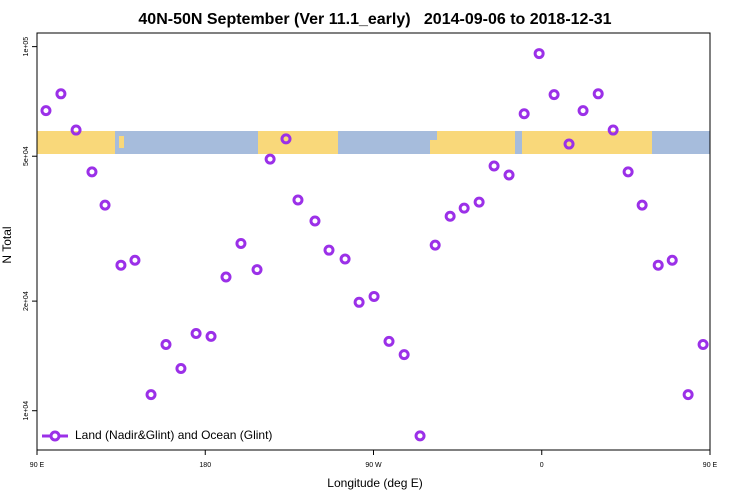 This screenshot has width=750, height=500. What do you see at coordinates (373, 142) in the screenshot?
I see `map-strip` at bounding box center [373, 142].